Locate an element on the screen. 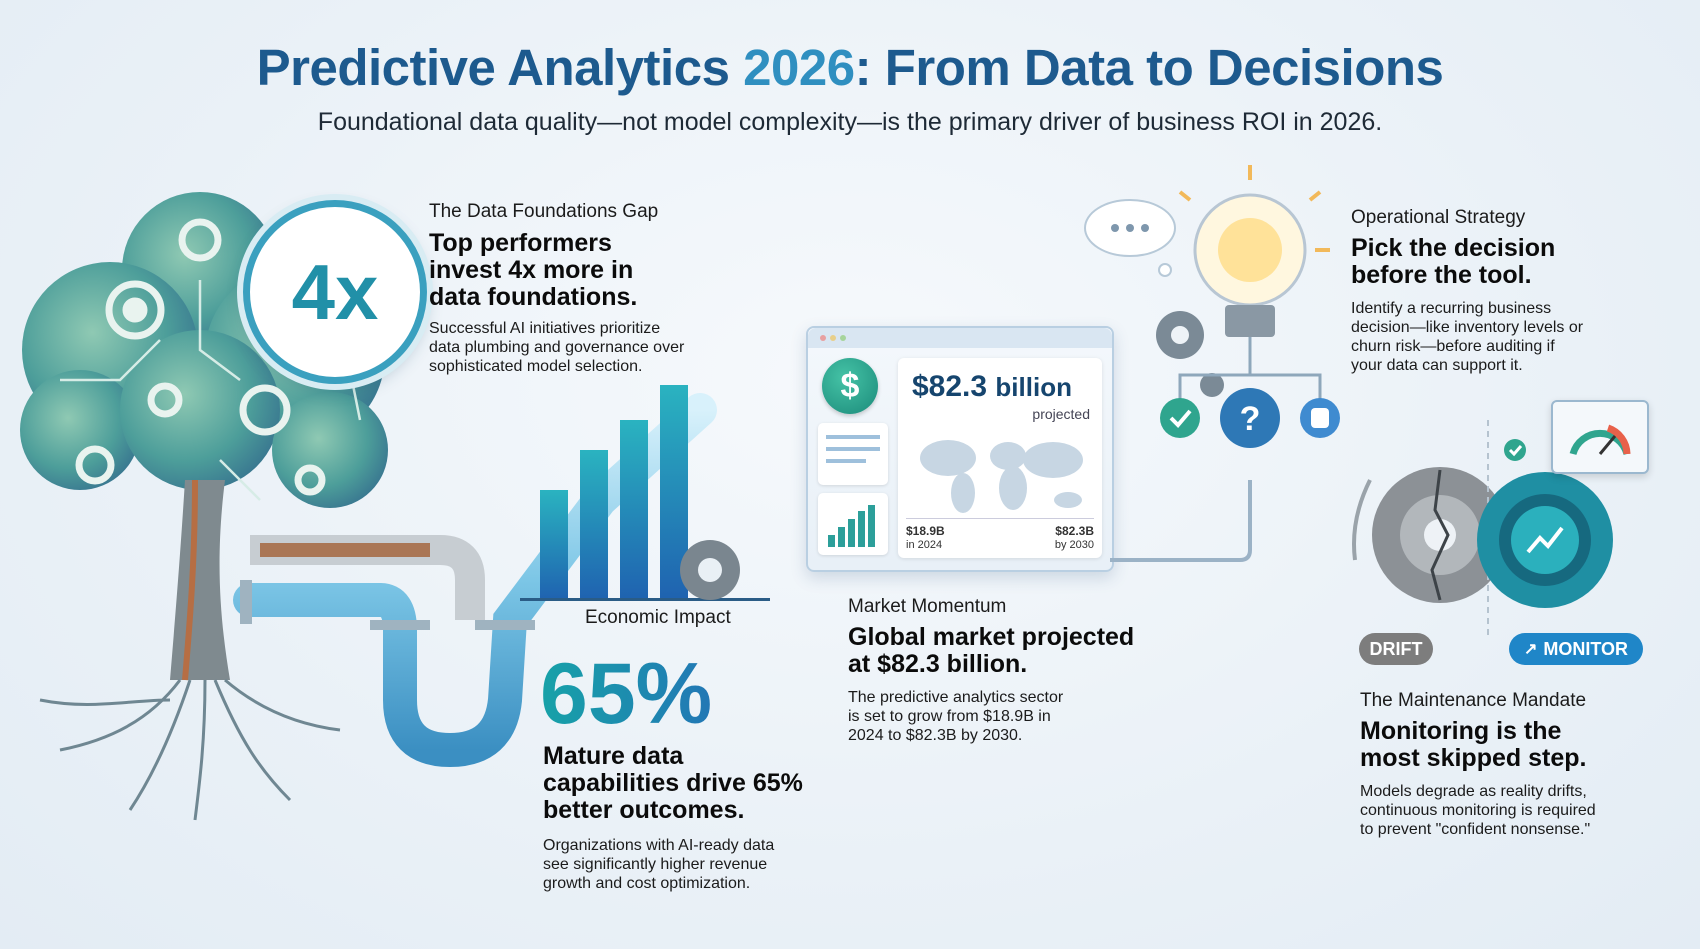 This screenshot has width=1700, height=949. database-icon is located at coordinates (1320, 418).